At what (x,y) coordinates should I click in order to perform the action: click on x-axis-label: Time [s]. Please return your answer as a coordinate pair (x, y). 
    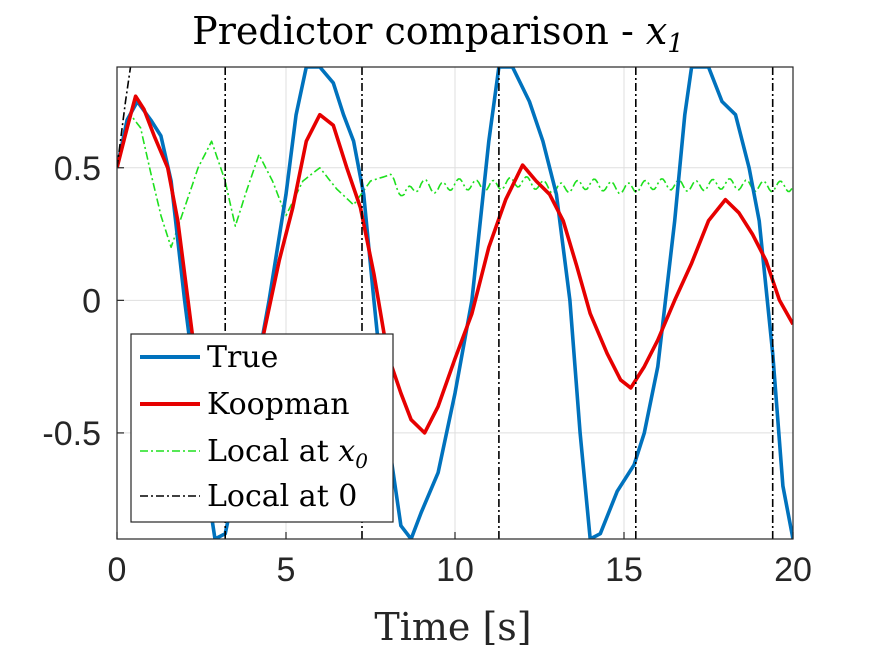
    Looking at the image, I should click on (452, 627).